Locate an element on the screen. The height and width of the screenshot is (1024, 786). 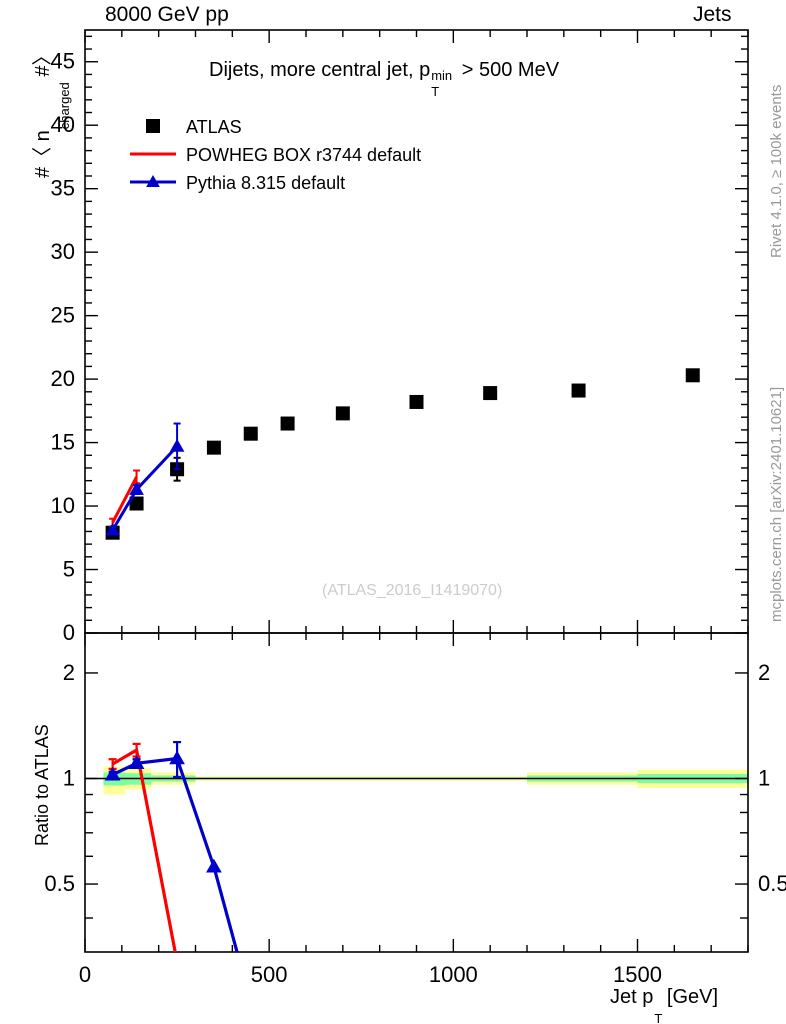
xaxis-label-sub: T is located at coordinates (658, 1017).